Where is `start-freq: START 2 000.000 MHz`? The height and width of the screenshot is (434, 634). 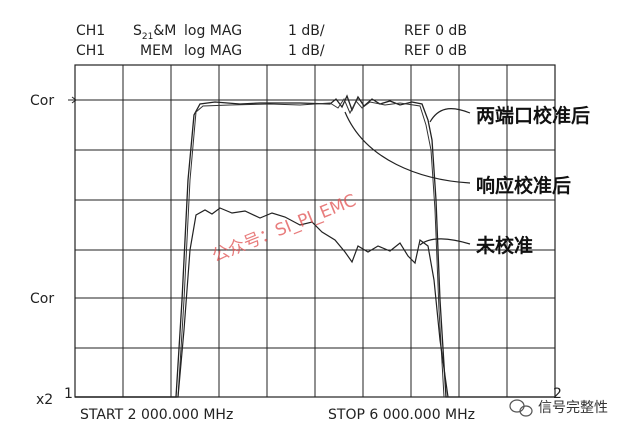
start-freq: START 2 000.000 MHz is located at coordinates (156, 415).